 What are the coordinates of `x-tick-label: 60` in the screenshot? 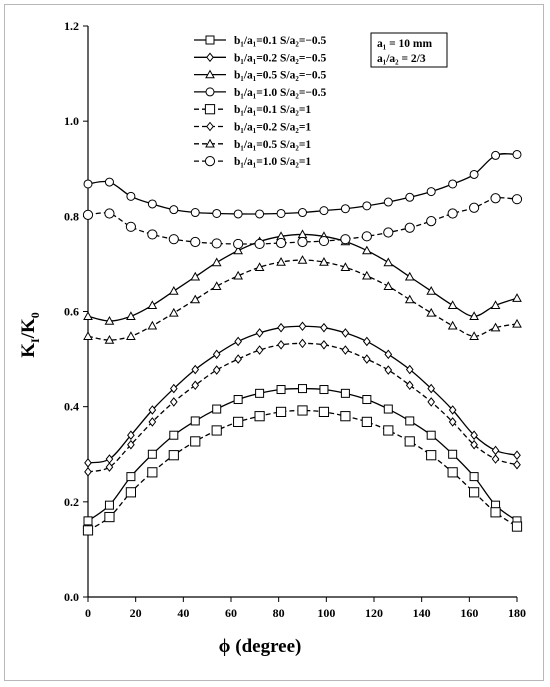 It's located at (231, 613).